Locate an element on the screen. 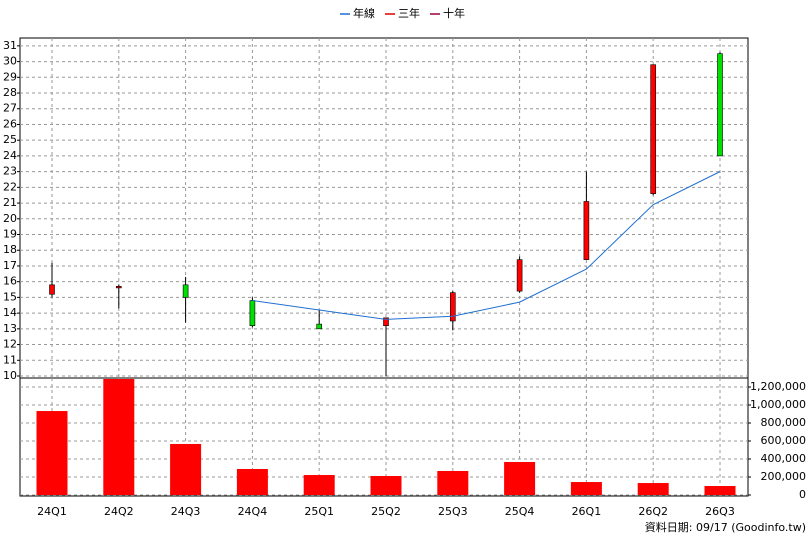 This screenshot has height=540, width=808. y2-tick-label: 0 is located at coordinates (802, 494).